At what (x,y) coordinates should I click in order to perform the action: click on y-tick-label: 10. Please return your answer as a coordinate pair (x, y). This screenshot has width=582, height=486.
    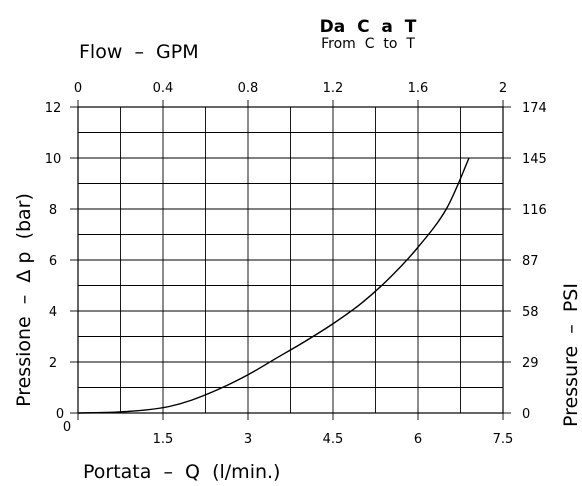
    Looking at the image, I should click on (53, 159).